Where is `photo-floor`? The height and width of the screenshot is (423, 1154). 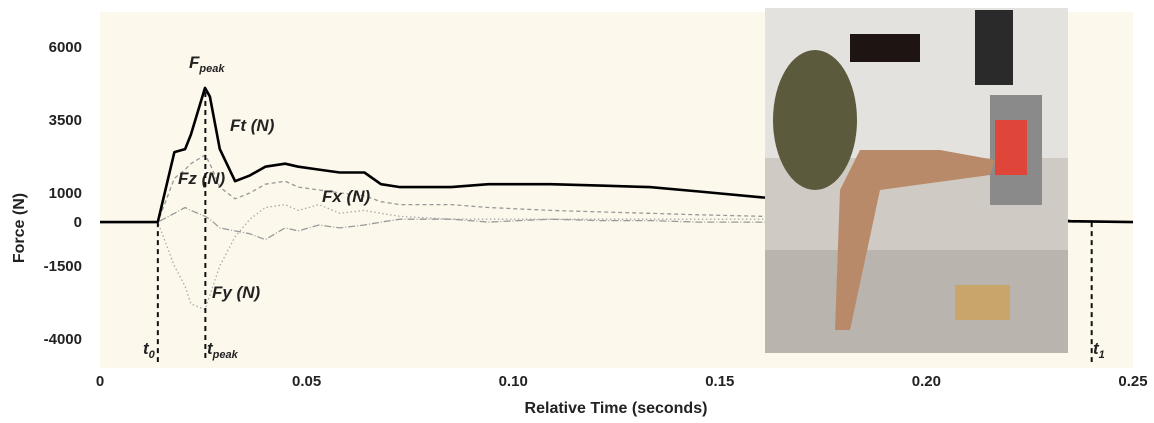
photo-floor is located at coordinates (916, 301).